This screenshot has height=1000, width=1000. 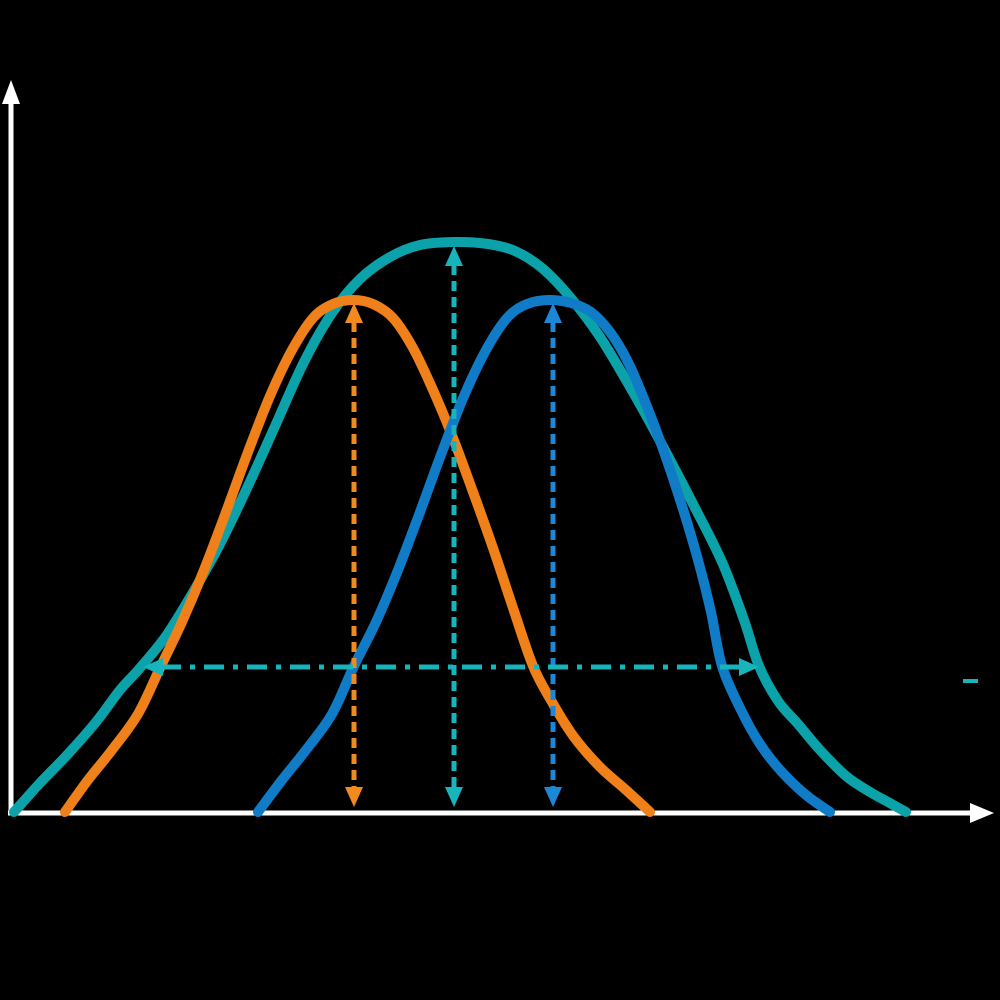 I want to click on envelope-width-arrow-left-arrowhead-icon, so click(x=153, y=667).